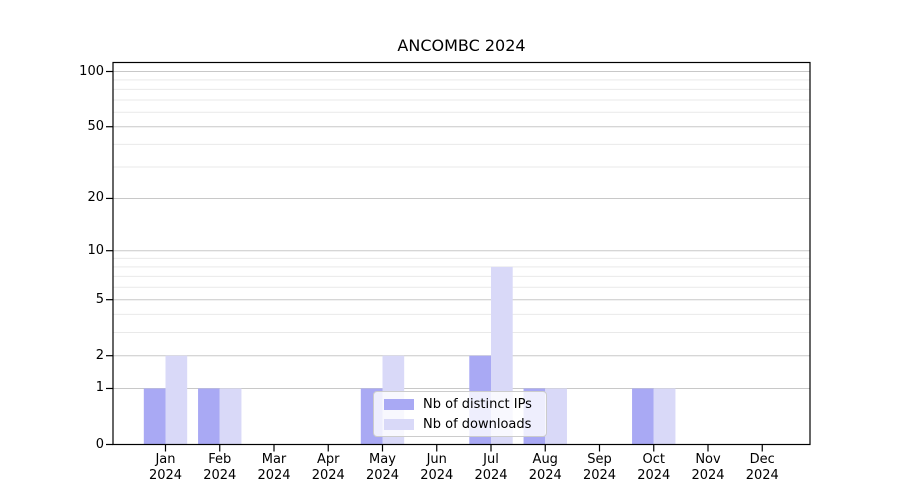  I want to click on y-tick-label-20: 20, so click(95, 198).